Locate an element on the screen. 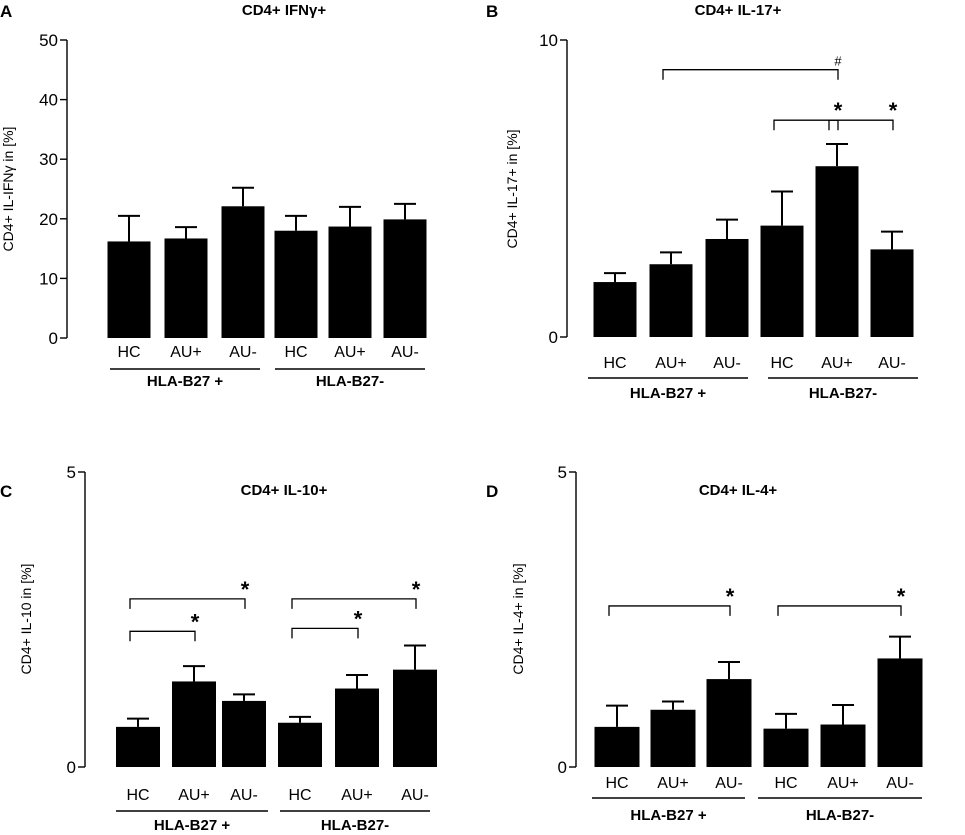 This screenshot has width=965, height=835. y-axis-label: CD4+ IL-4+ in [%] is located at coordinates (518, 618).